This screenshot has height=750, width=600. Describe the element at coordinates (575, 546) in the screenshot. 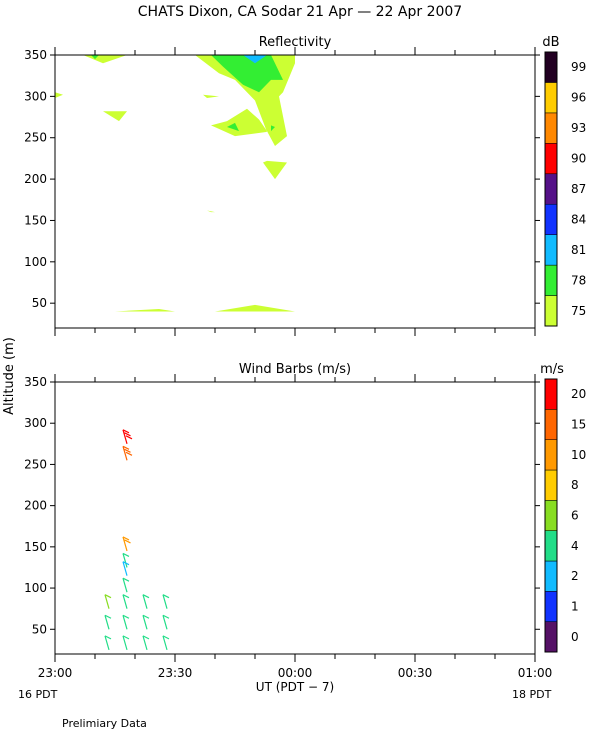

I see `wind-colorbar-label: 4` at that location.